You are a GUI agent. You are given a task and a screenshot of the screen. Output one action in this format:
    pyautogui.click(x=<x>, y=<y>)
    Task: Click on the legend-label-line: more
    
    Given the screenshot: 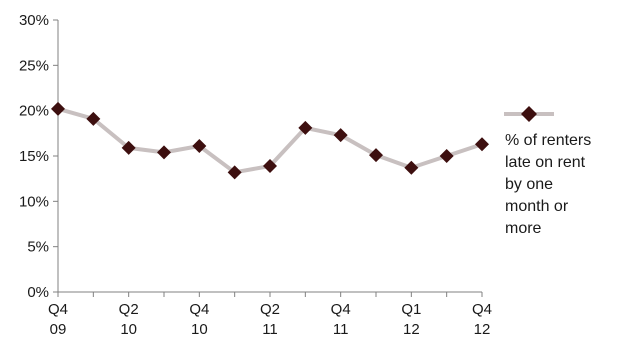 What is the action you would take?
    pyautogui.click(x=523, y=228)
    